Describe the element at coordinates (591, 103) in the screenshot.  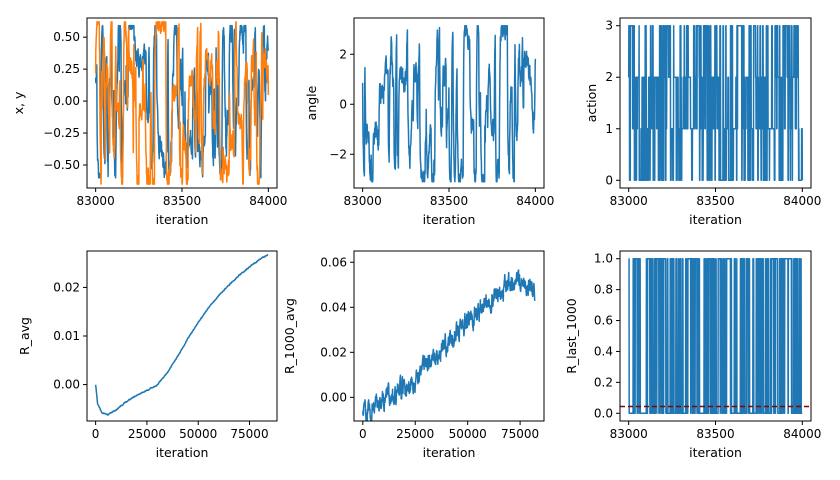
I see `y-axis-label: action` at that location.